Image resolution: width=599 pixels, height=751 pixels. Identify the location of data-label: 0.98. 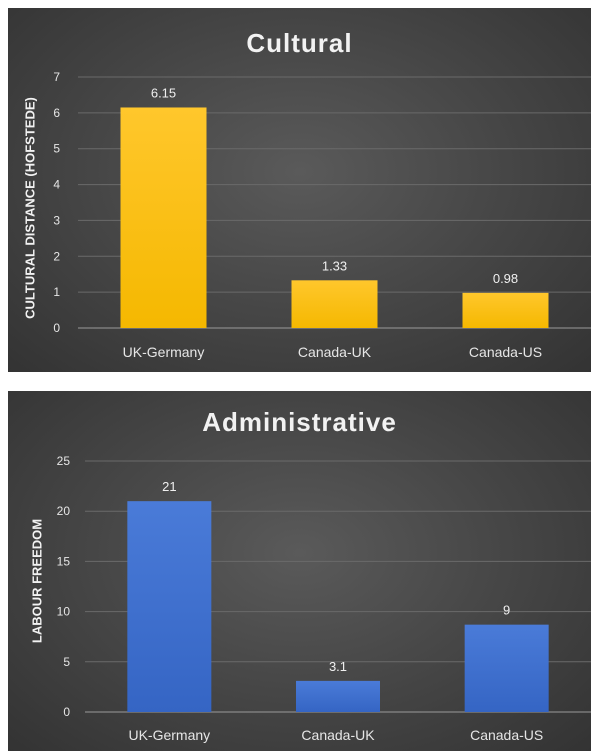
(505, 278).